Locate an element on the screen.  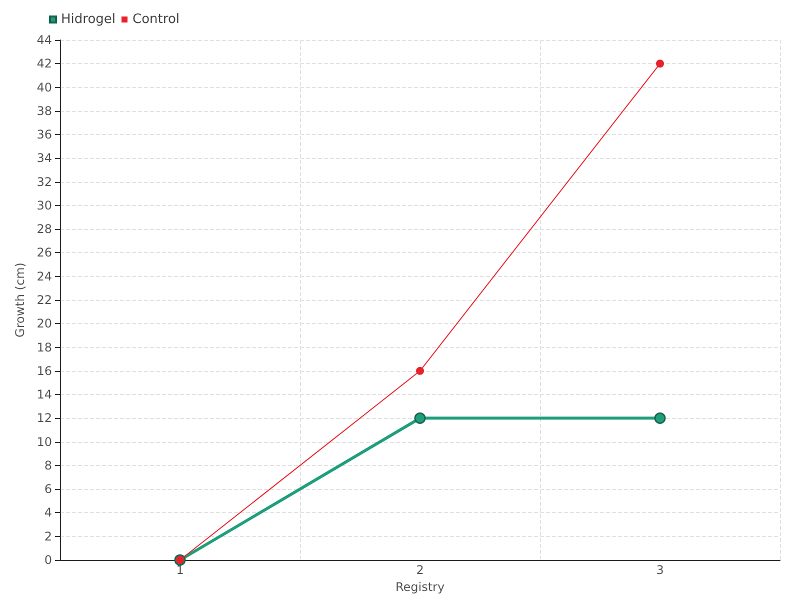
x-tick-label: 2 is located at coordinates (420, 570).